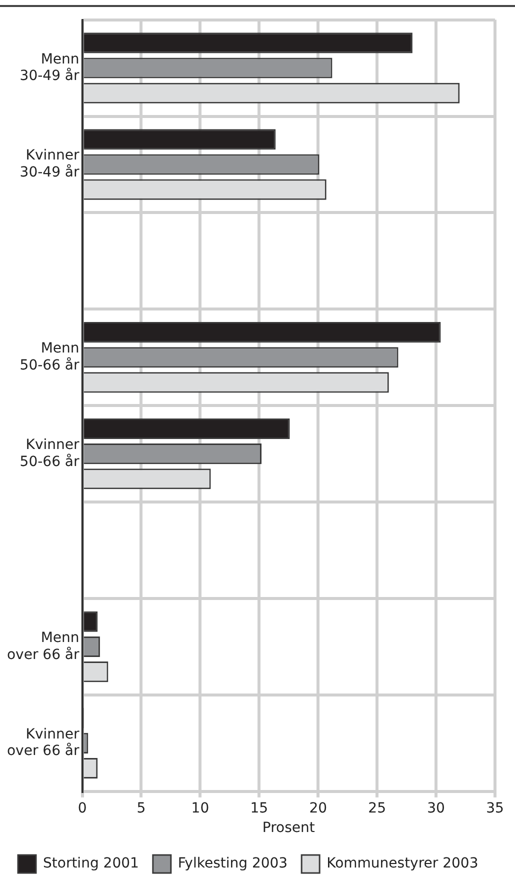  I want to click on x-tick-label: 15, so click(259, 808).